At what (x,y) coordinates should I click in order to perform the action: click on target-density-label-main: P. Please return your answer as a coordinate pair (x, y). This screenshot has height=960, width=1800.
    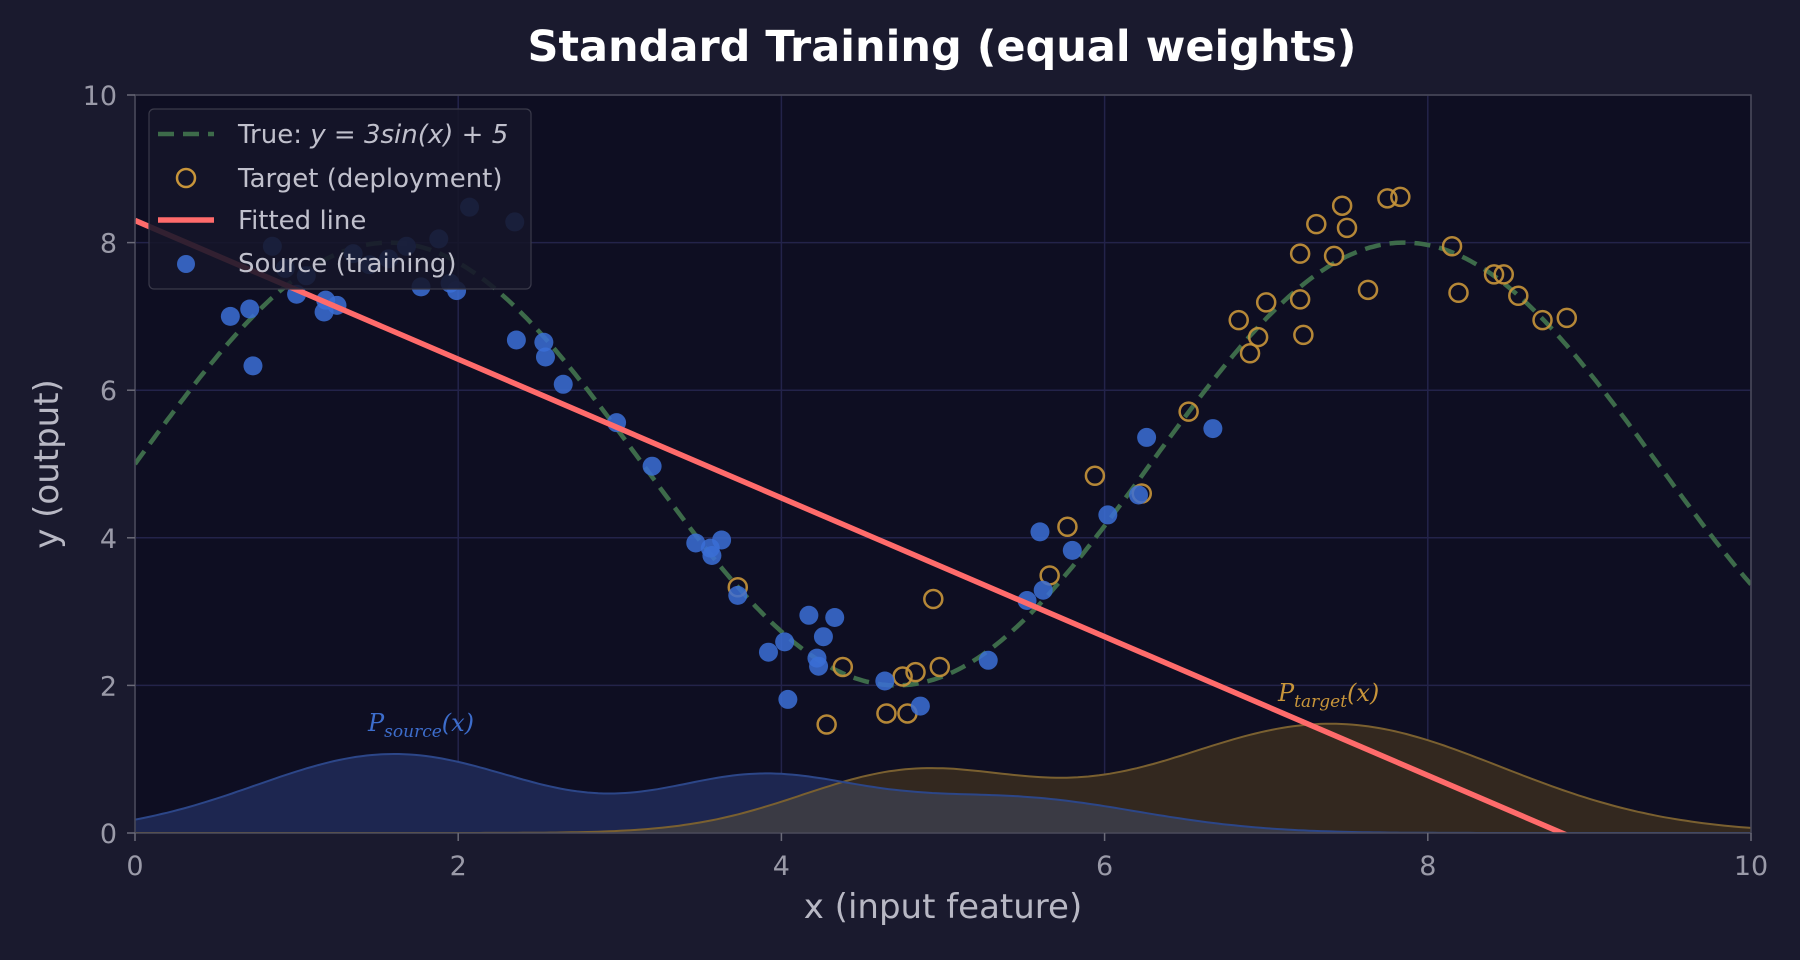
    Looking at the image, I should click on (1286, 693).